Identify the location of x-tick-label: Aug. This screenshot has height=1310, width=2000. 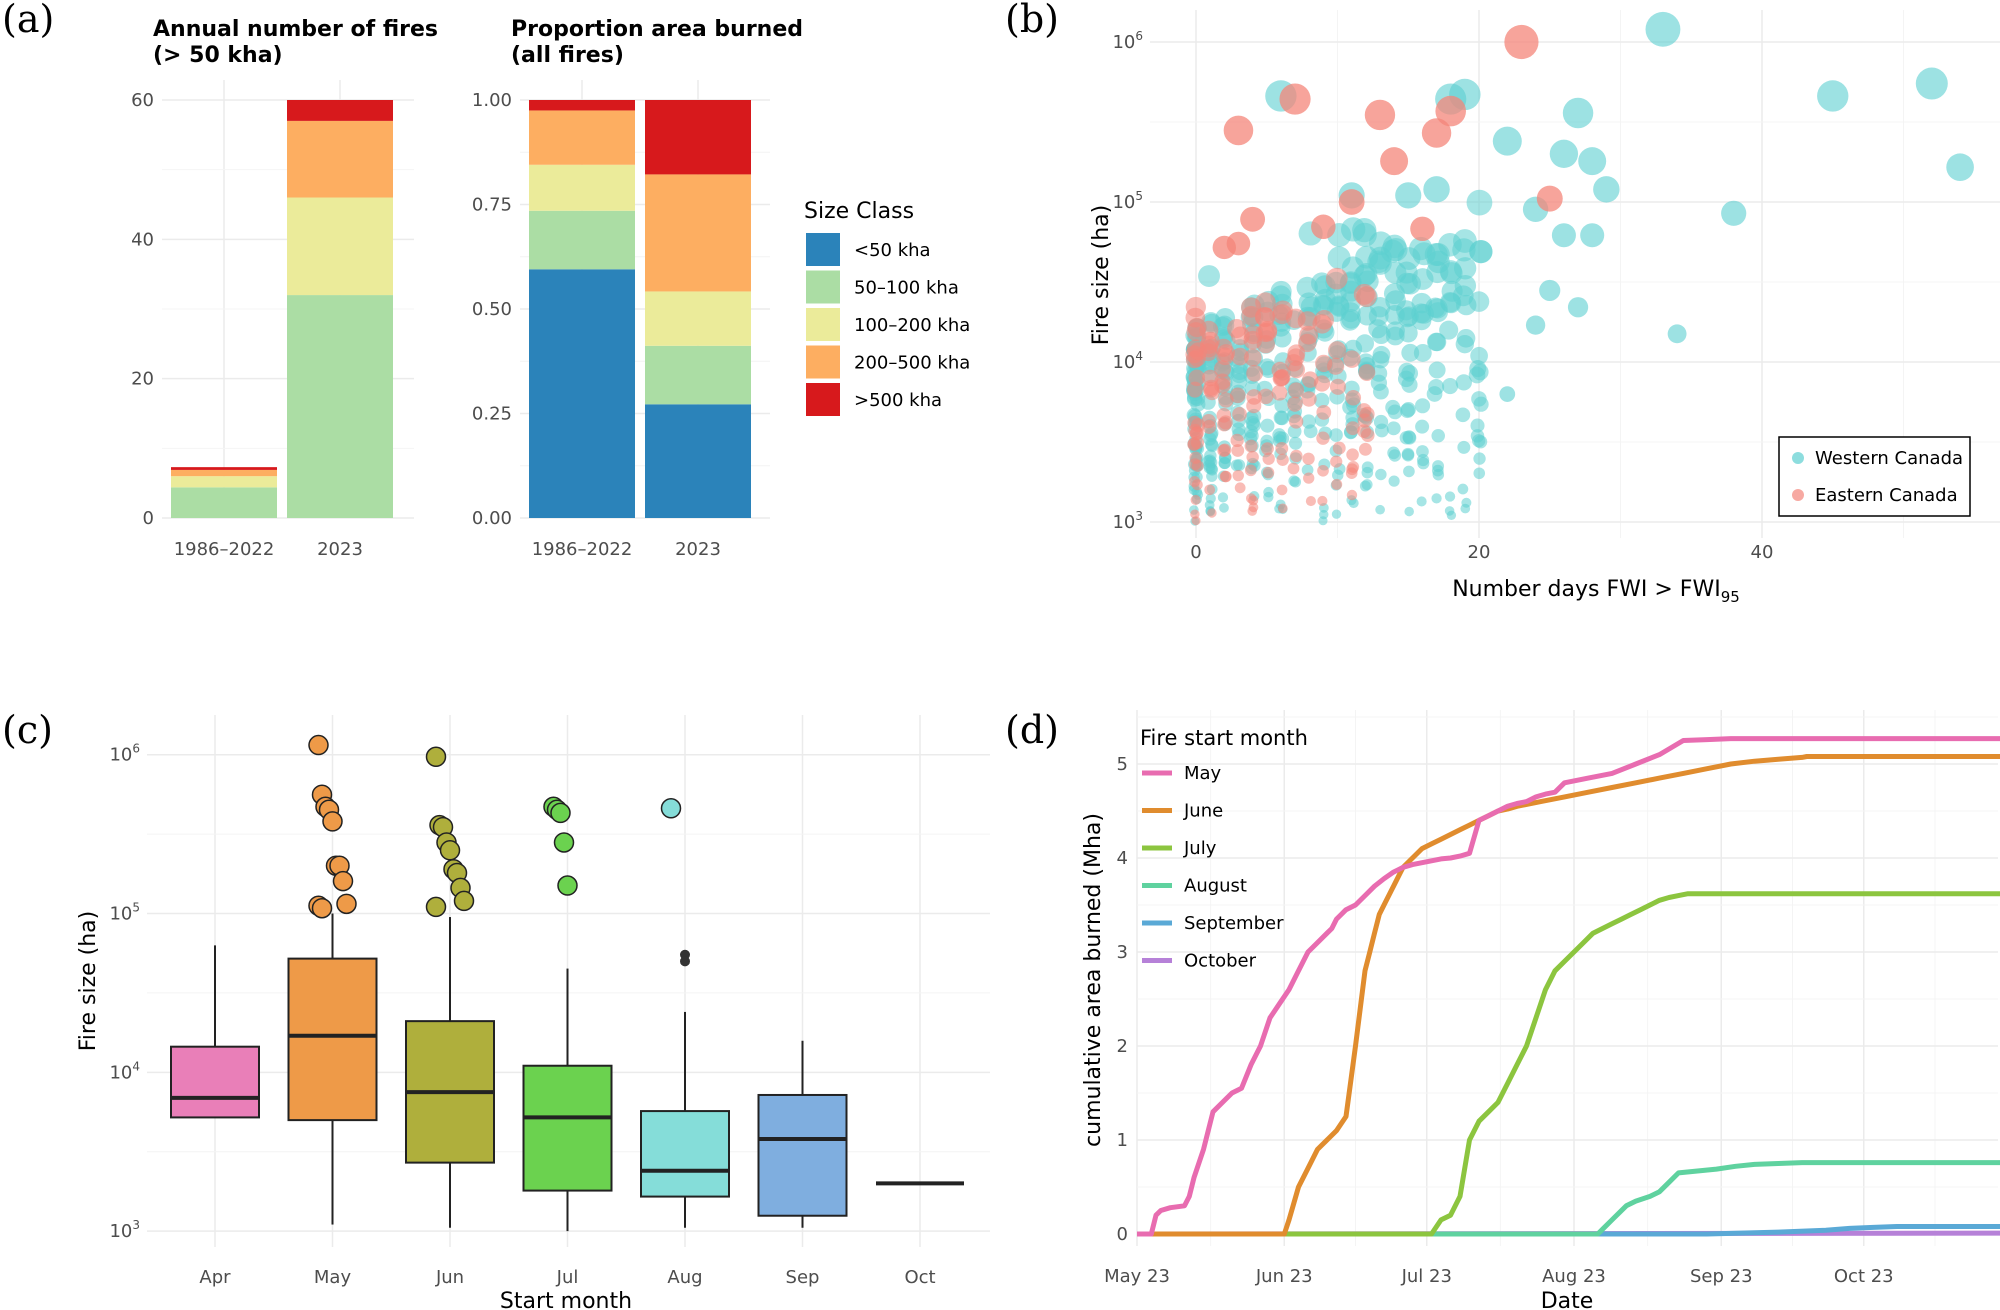
(684, 1277).